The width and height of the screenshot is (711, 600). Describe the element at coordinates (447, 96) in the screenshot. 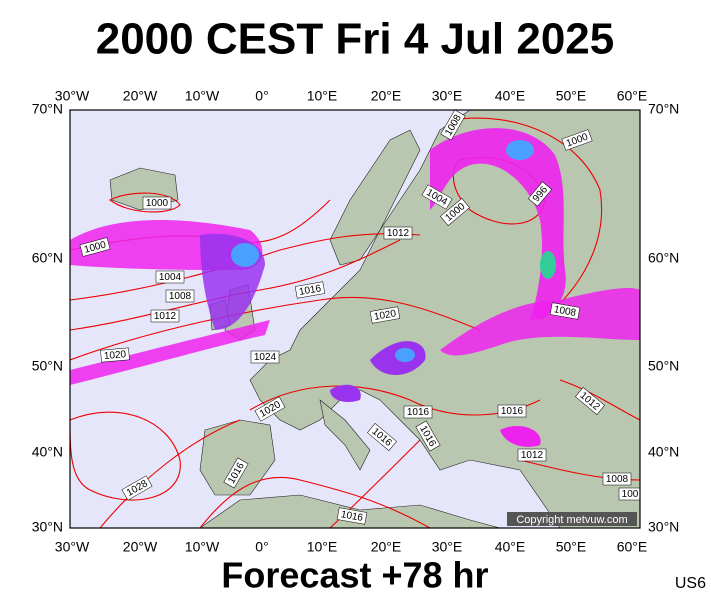

I see `longitude-label-top: 30°E` at that location.